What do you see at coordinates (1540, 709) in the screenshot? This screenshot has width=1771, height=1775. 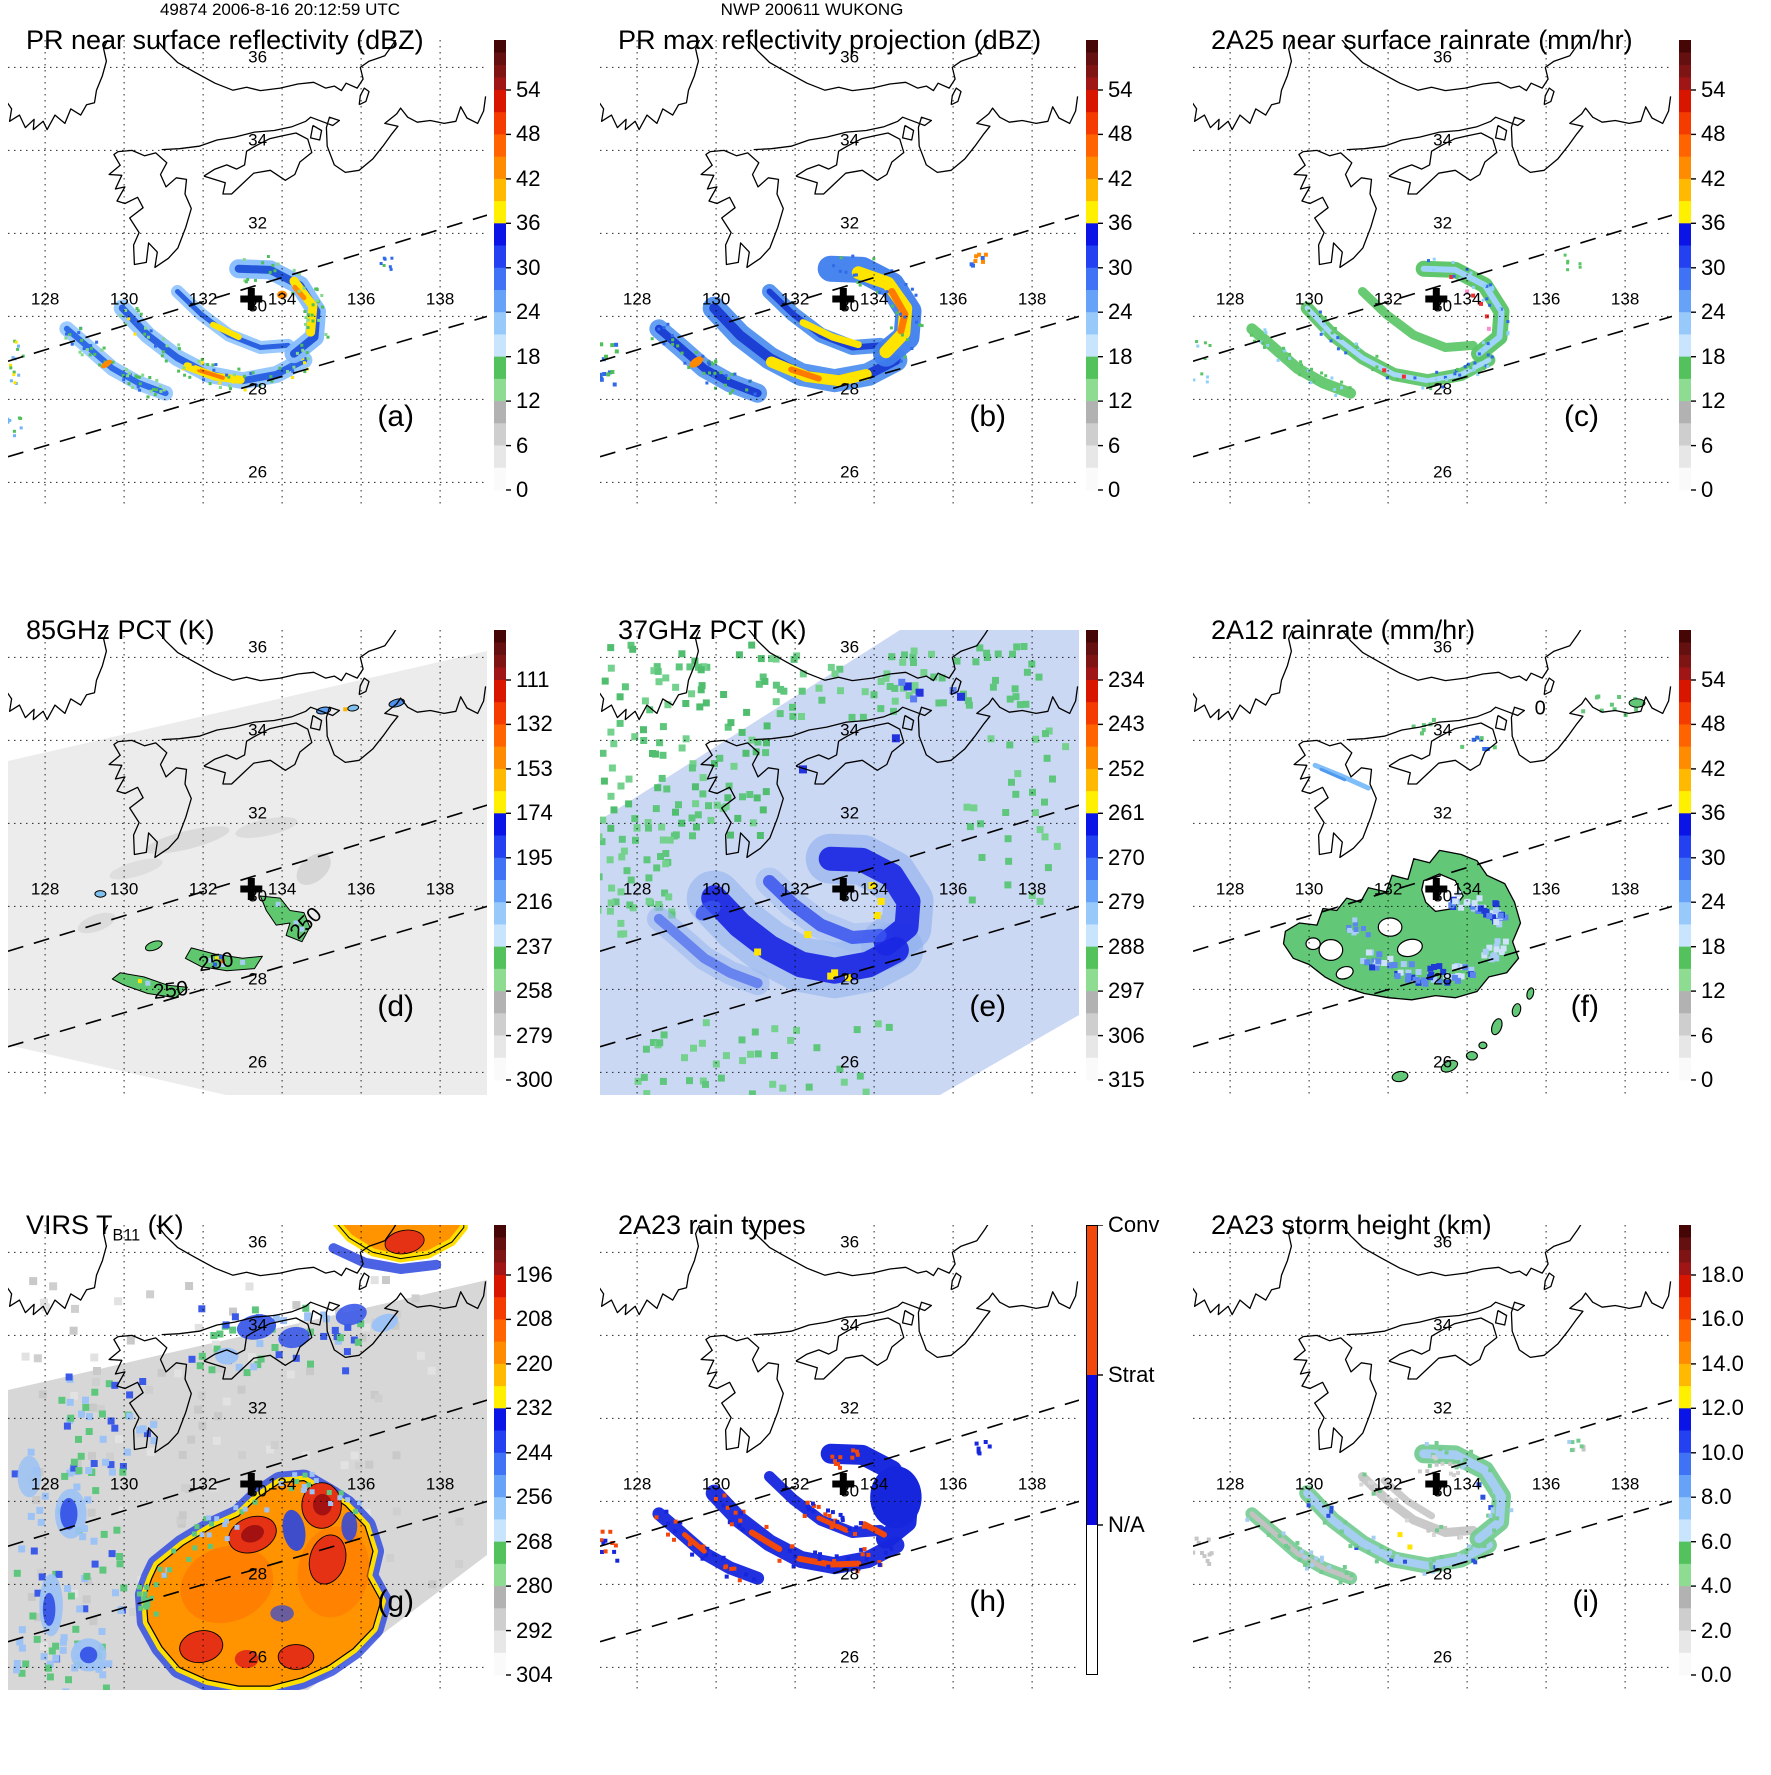 I see `contour-label: 0` at bounding box center [1540, 709].